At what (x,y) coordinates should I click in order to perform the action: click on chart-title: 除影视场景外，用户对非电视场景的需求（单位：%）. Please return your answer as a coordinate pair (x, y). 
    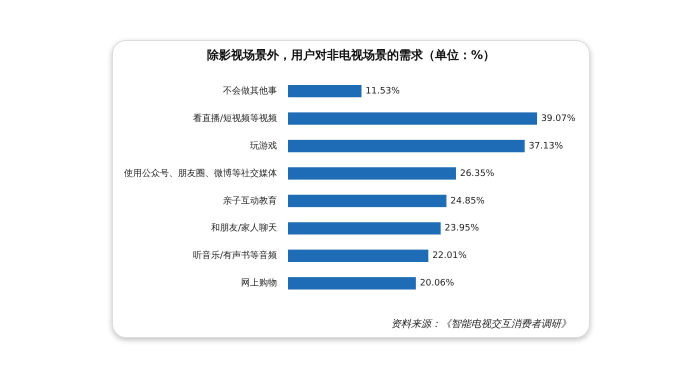
    Looking at the image, I should click on (351, 55).